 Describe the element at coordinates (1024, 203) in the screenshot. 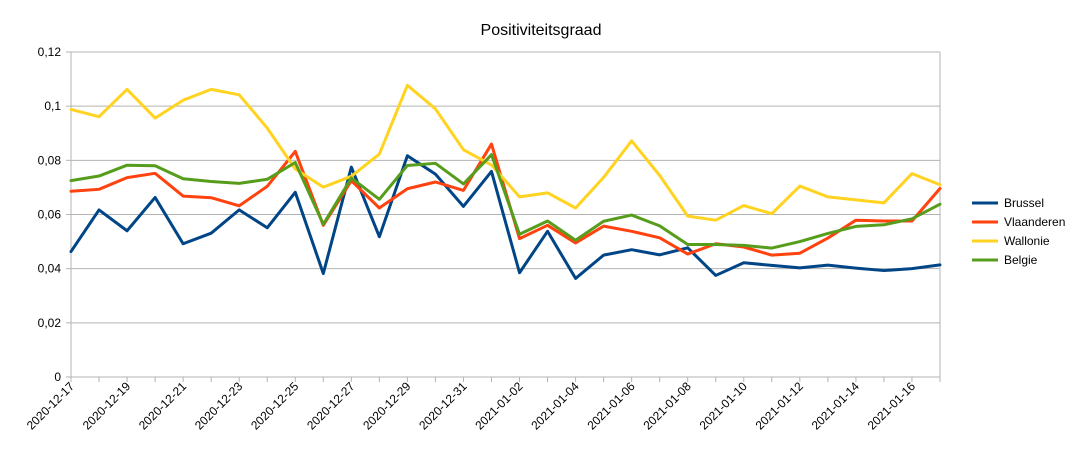

I see `legend-label-brussel: Brussel` at that location.